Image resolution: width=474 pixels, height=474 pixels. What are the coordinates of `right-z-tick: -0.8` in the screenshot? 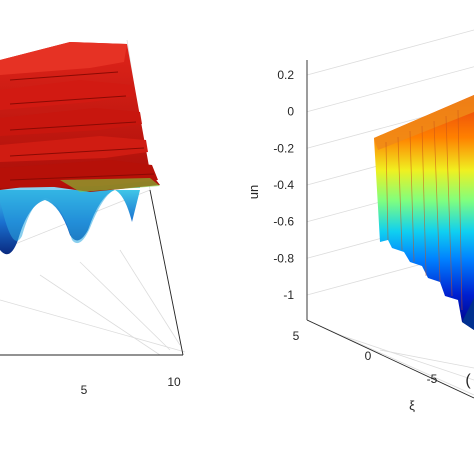 It's located at (283, 258).